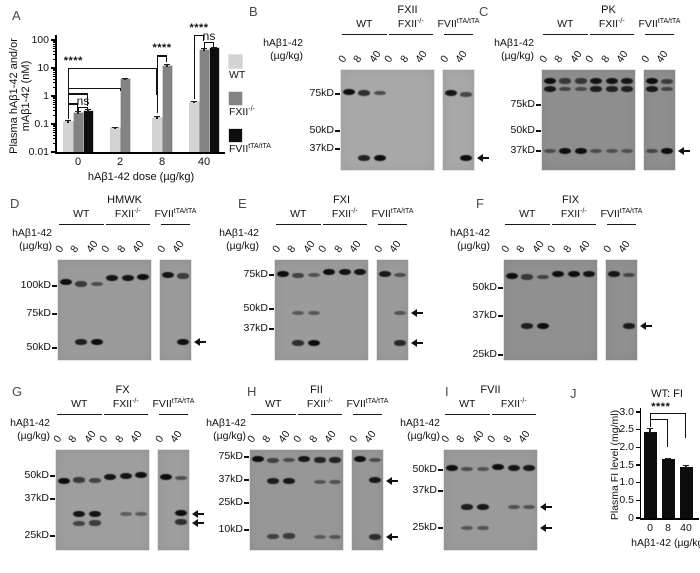 This screenshot has height=573, width=700. I want to click on x-axis-label: hAβ1-42 (µg/kg), so click(665, 543).